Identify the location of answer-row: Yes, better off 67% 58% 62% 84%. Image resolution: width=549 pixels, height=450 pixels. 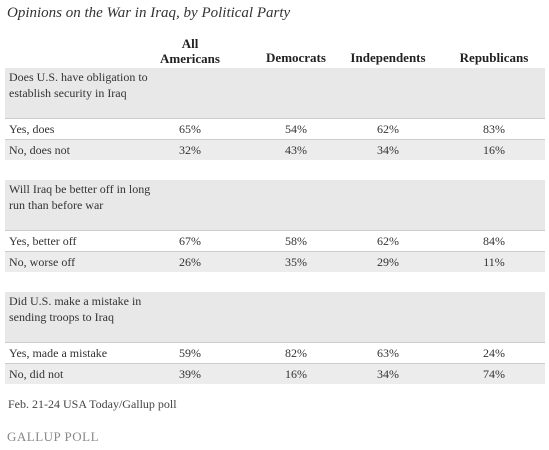
(275, 240).